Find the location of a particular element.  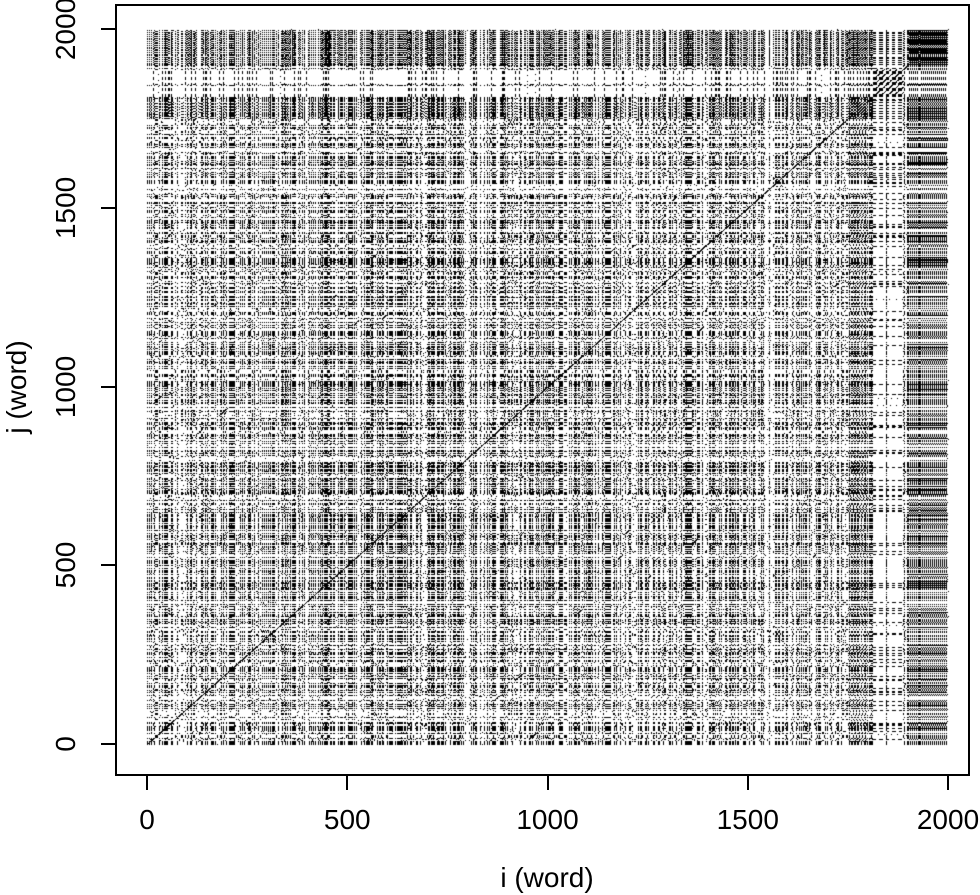

y-tick-label: 1000 is located at coordinates (65, 386).